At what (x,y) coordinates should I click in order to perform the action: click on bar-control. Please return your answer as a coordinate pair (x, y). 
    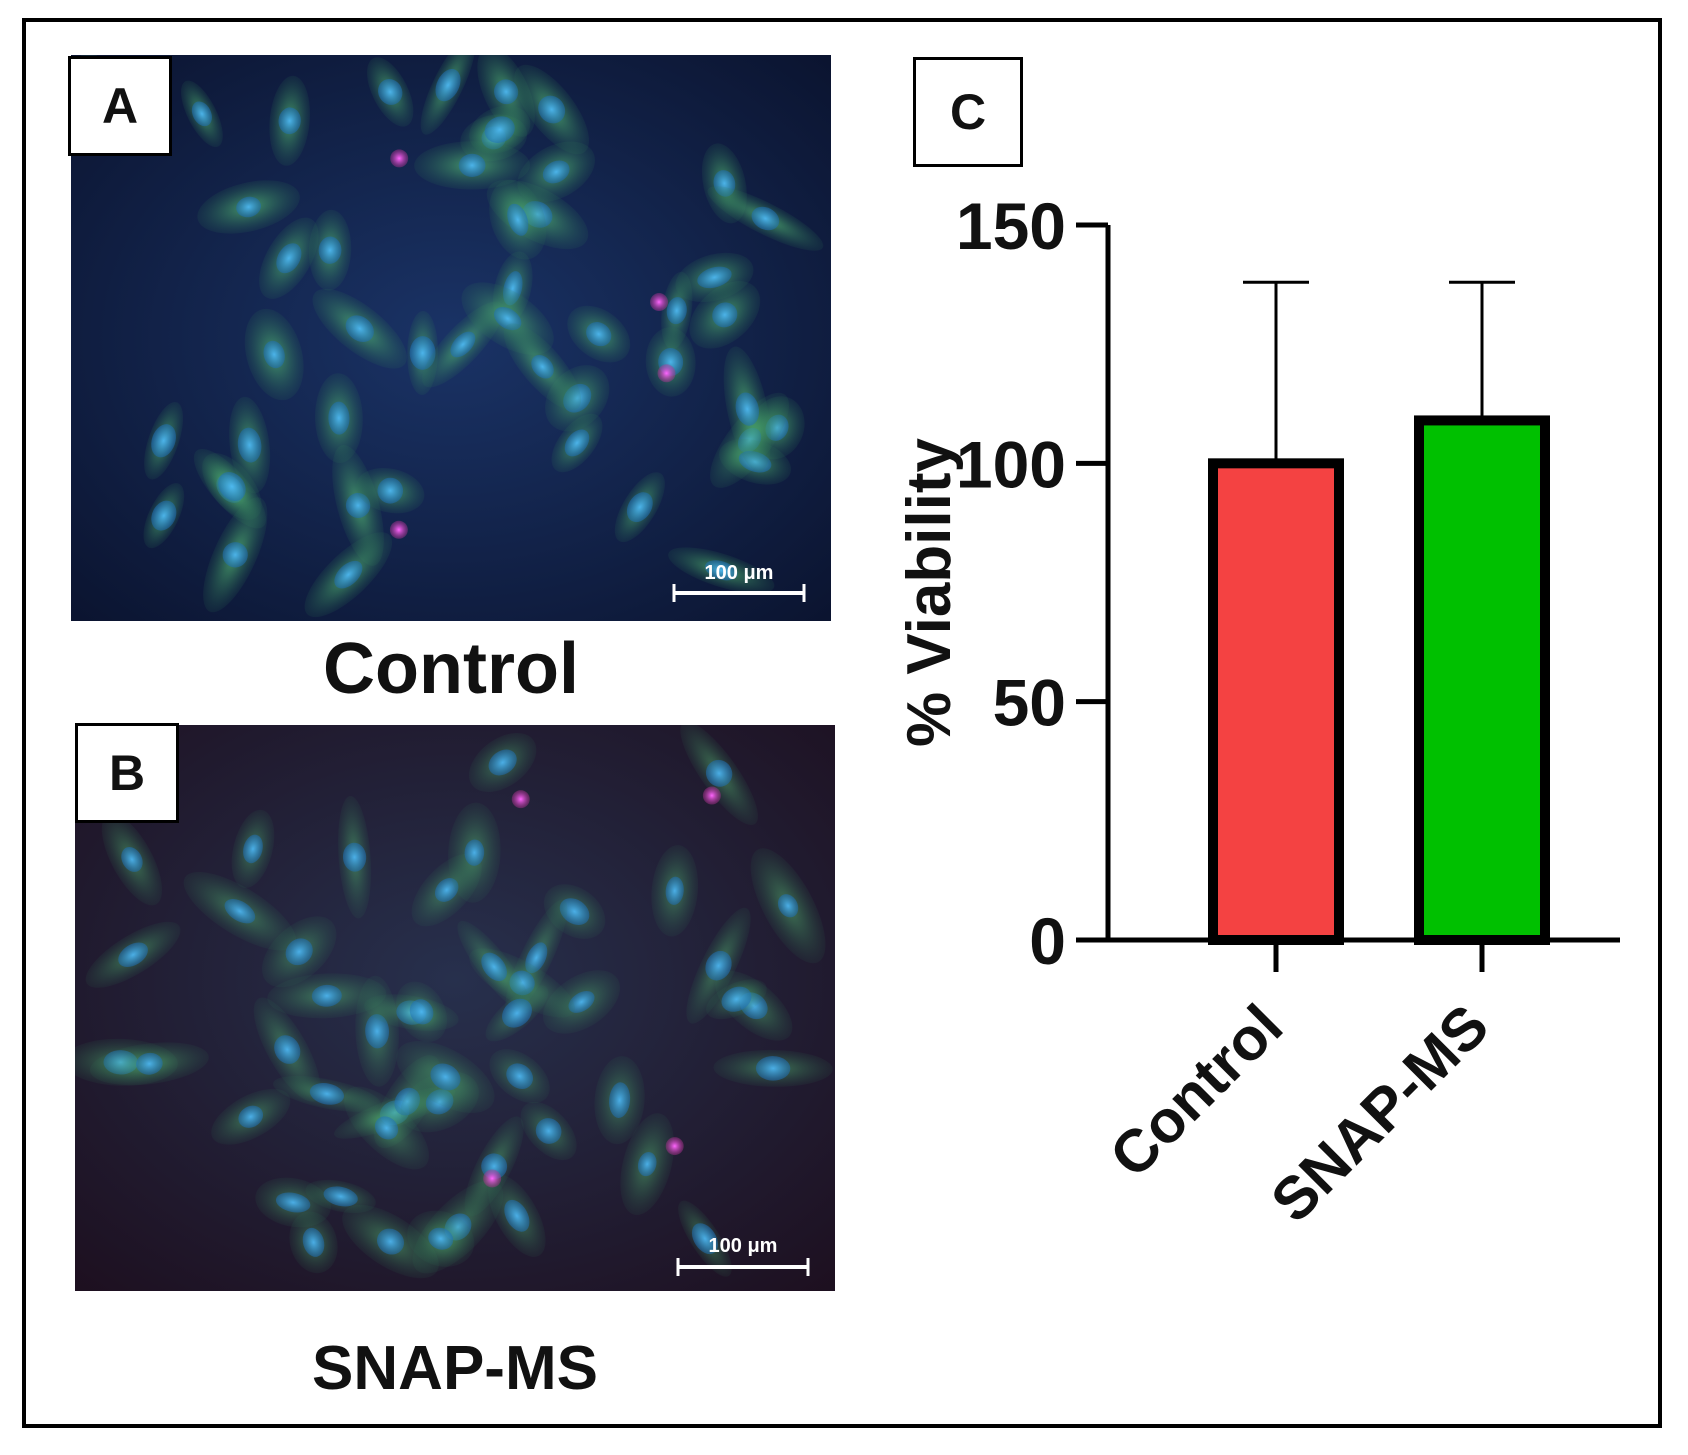
    Looking at the image, I should click on (1276, 701).